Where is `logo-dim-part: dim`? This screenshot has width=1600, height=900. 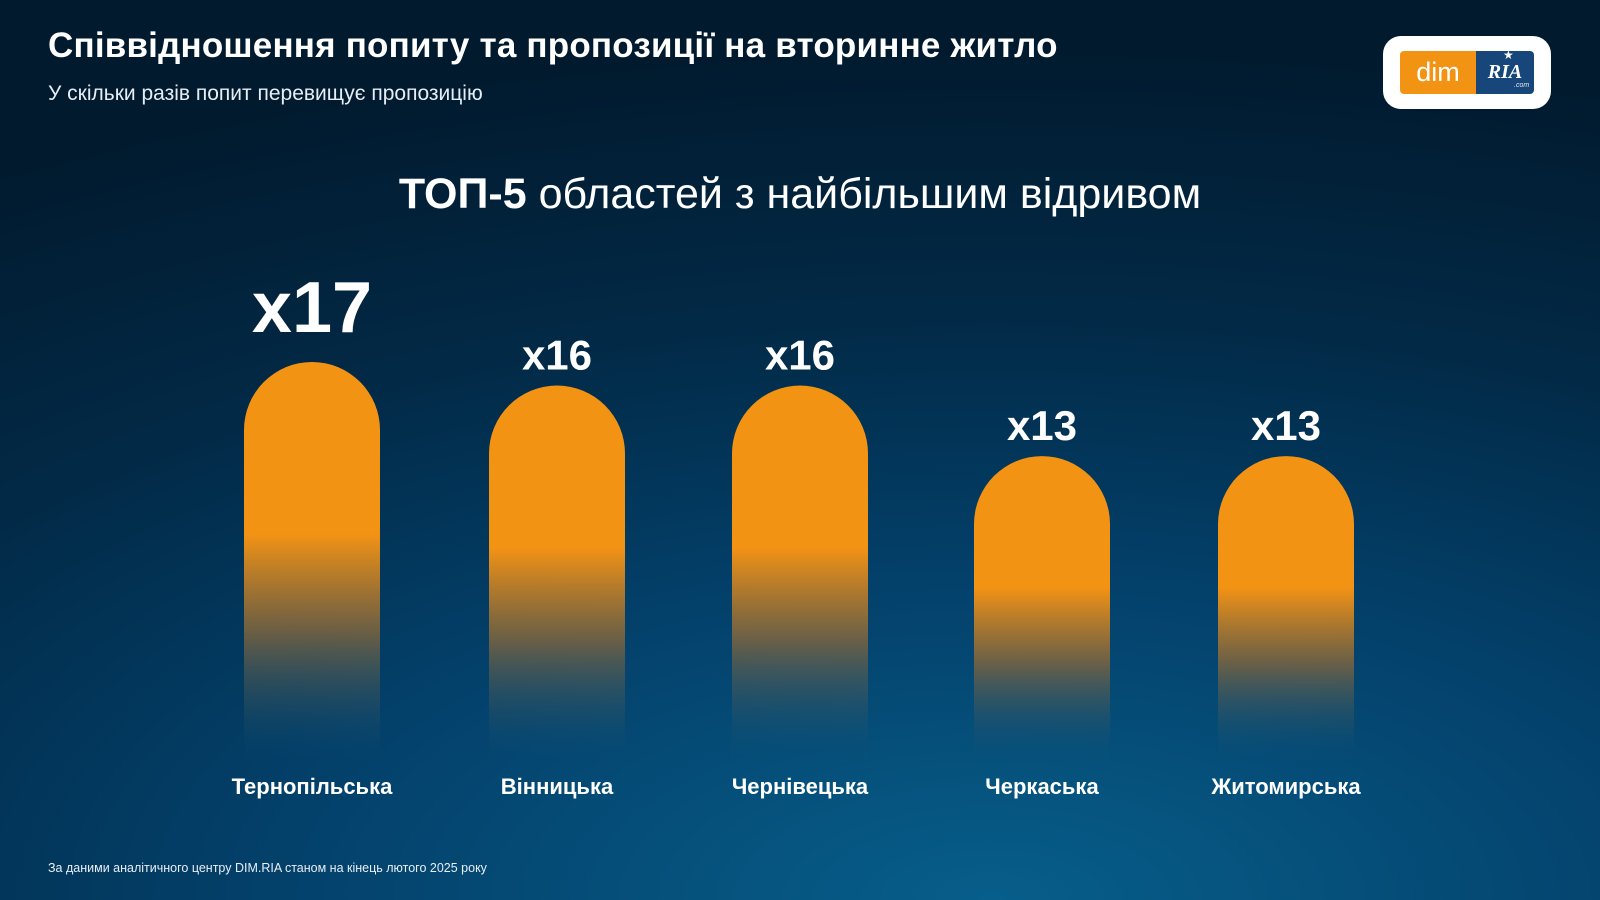
logo-dim-part: dim is located at coordinates (1438, 72).